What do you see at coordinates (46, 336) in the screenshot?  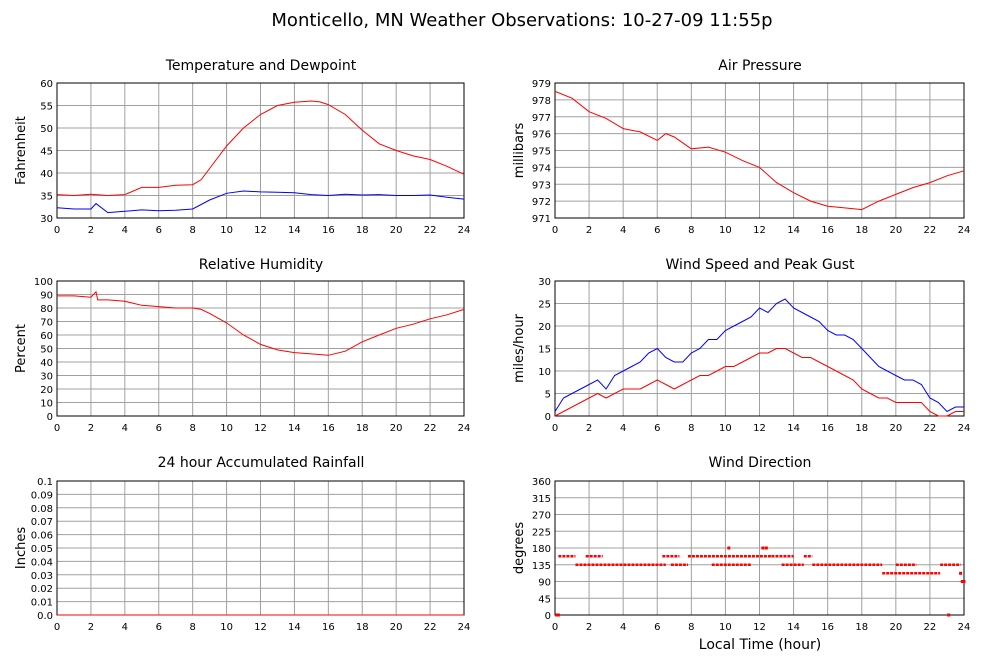 I see `y-tick-label: 60` at bounding box center [46, 336].